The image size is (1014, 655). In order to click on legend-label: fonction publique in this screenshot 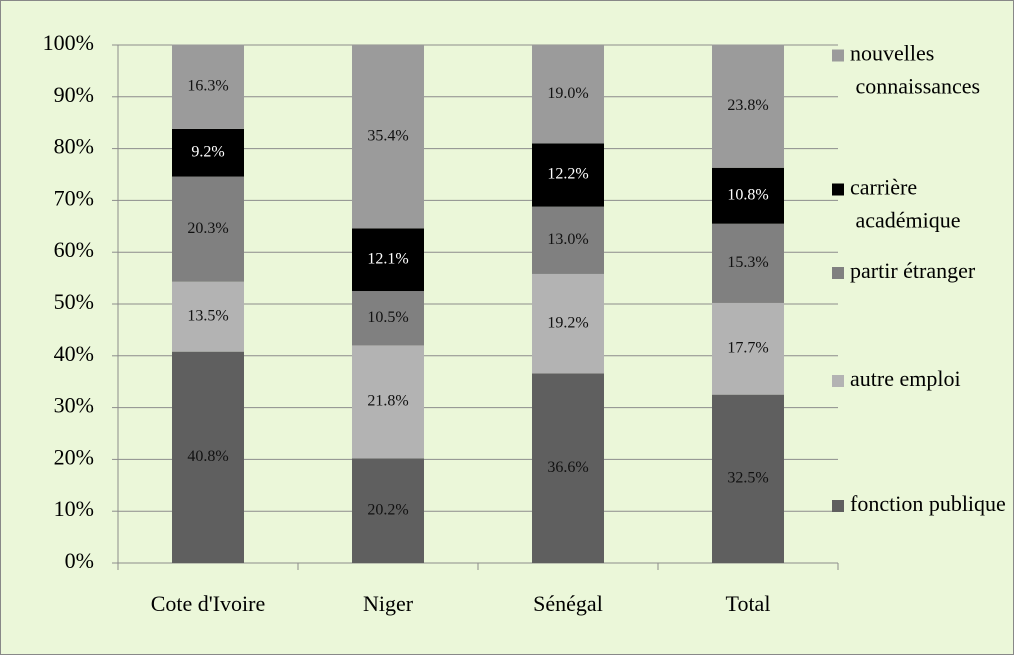, I will do `click(928, 503)`.